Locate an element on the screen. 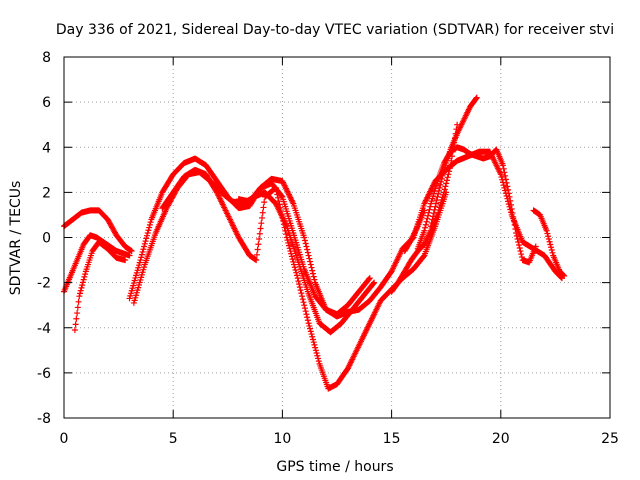  x-tick-label: 0 is located at coordinates (64, 439).